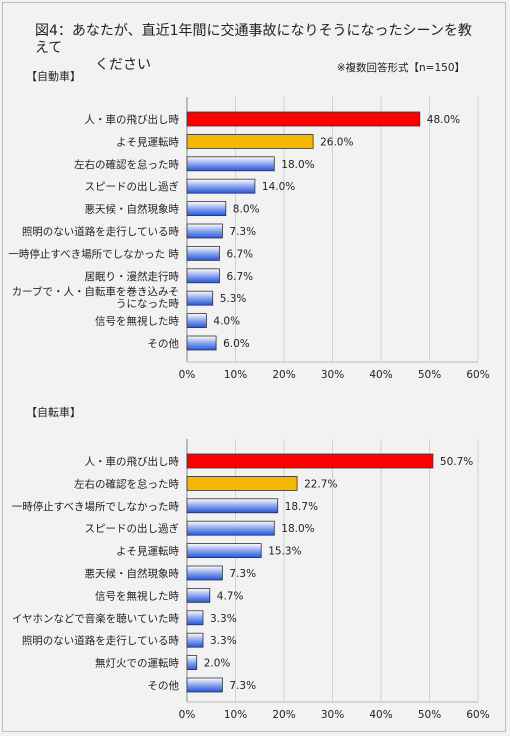 This screenshot has height=736, width=510. Describe the element at coordinates (233, 299) in the screenshot. I see `value-label: 5.3%` at that location.